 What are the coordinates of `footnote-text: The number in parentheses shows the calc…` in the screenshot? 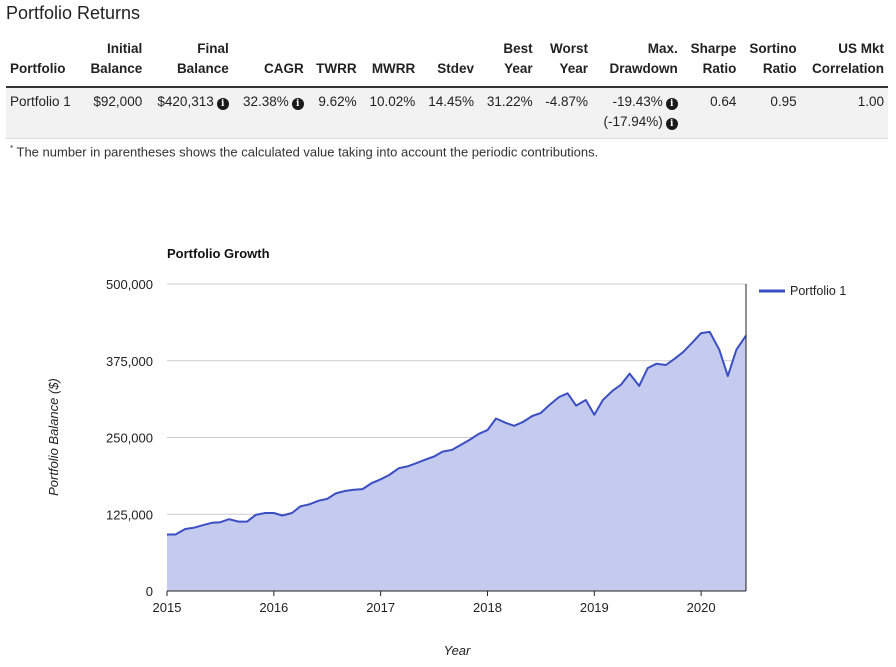 It's located at (307, 152).